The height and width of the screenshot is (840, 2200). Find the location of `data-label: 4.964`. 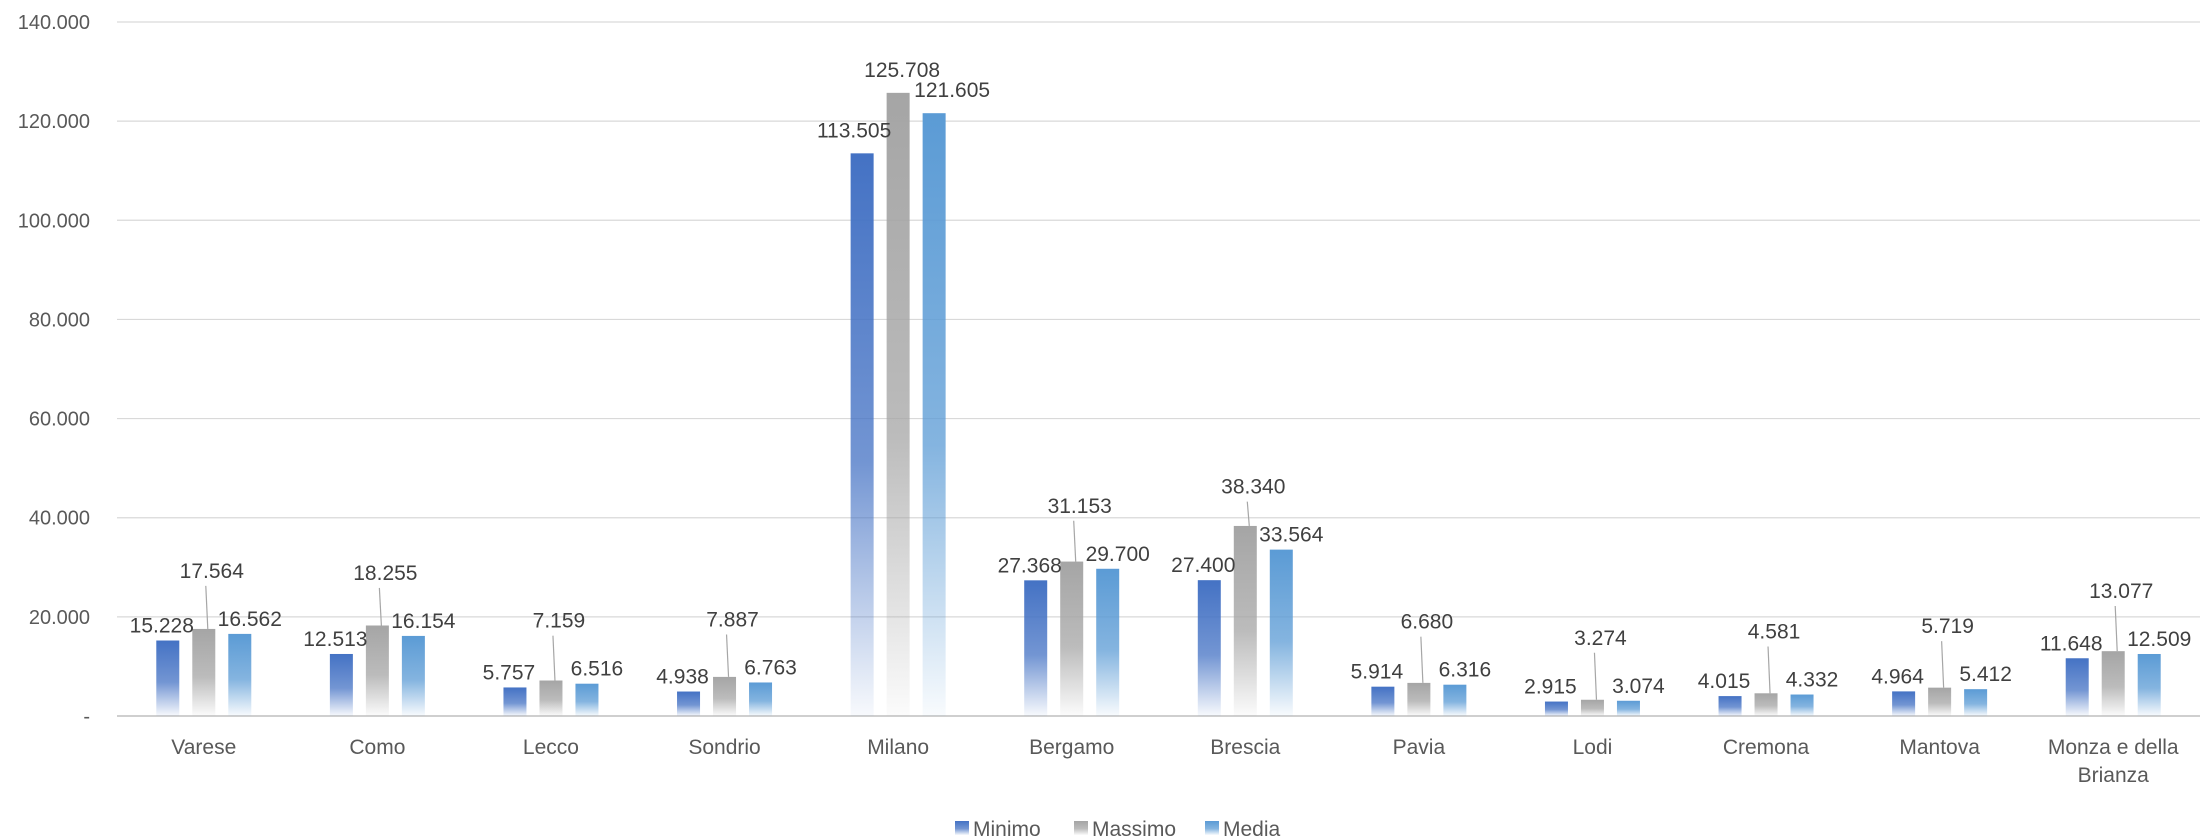

data-label: 4.964 is located at coordinates (1897, 676).